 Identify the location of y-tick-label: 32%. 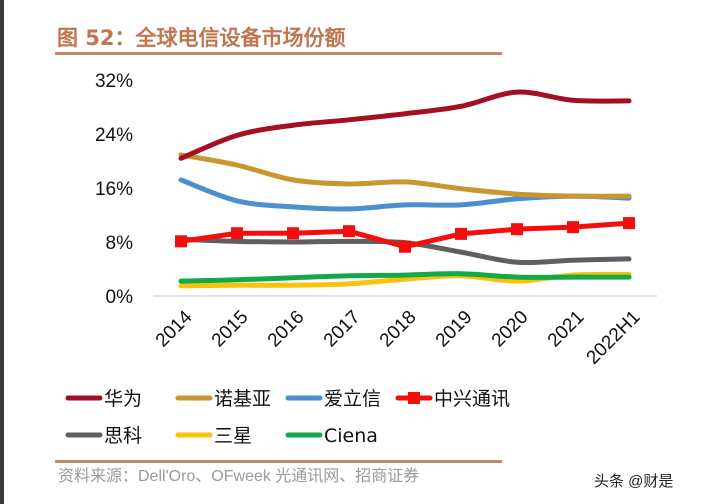
(114, 81).